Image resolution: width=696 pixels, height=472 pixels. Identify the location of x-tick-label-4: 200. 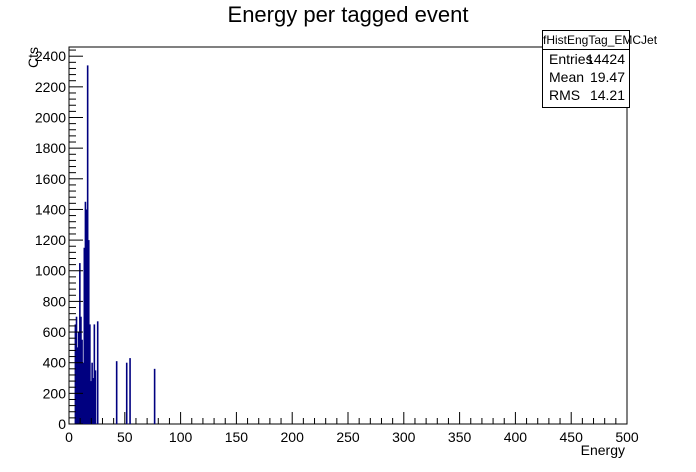
(293, 437).